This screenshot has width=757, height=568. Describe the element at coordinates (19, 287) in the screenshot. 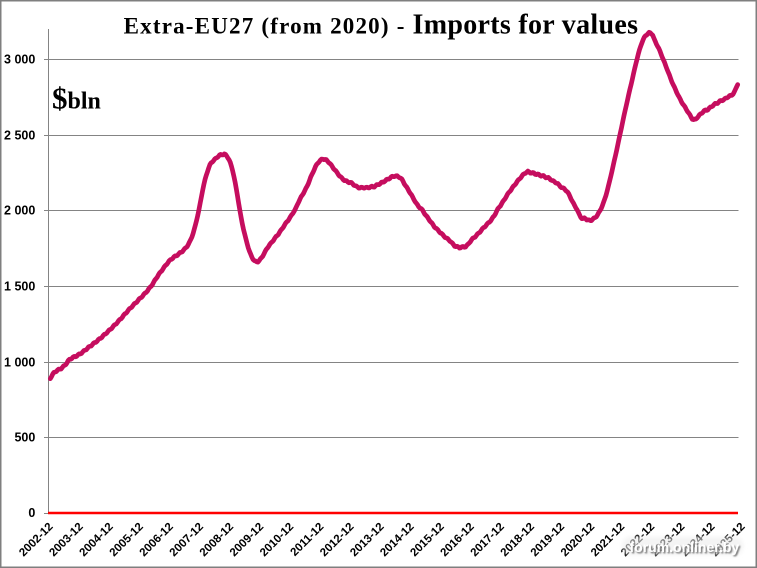

I see `svg-text: 1 500` at that location.